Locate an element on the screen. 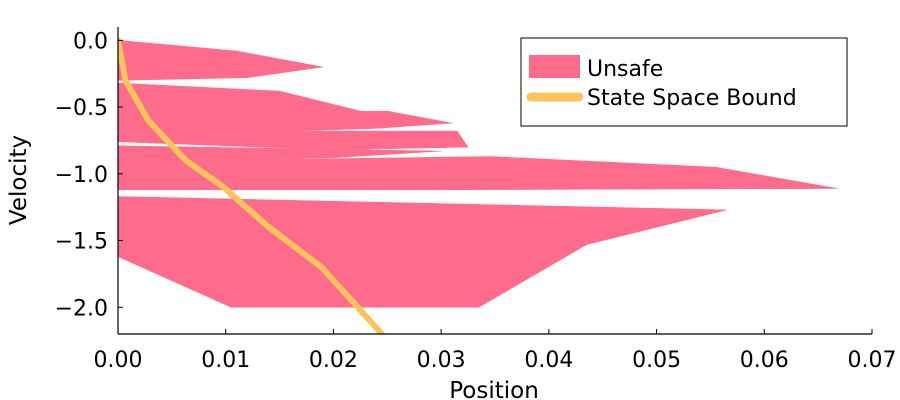 This screenshot has height=400, width=900. legend-swatch-unsafe is located at coordinates (554, 66).